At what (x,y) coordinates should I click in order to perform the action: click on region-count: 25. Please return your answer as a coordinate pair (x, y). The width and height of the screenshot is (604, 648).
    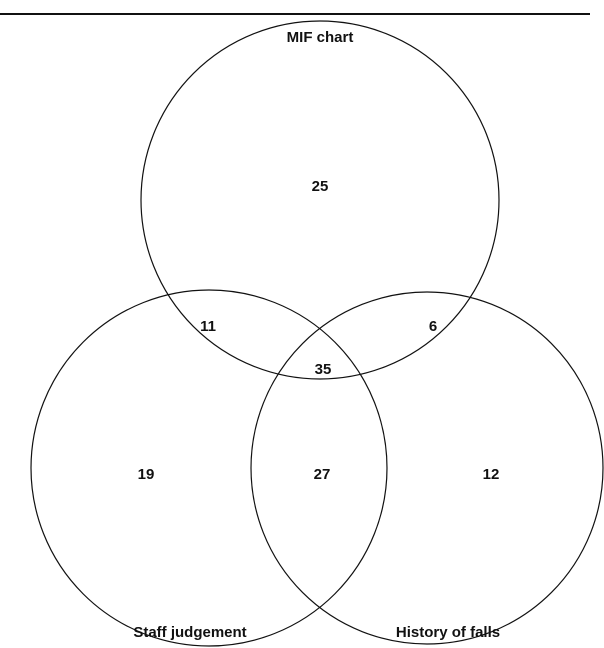
    Looking at the image, I should click on (320, 186).